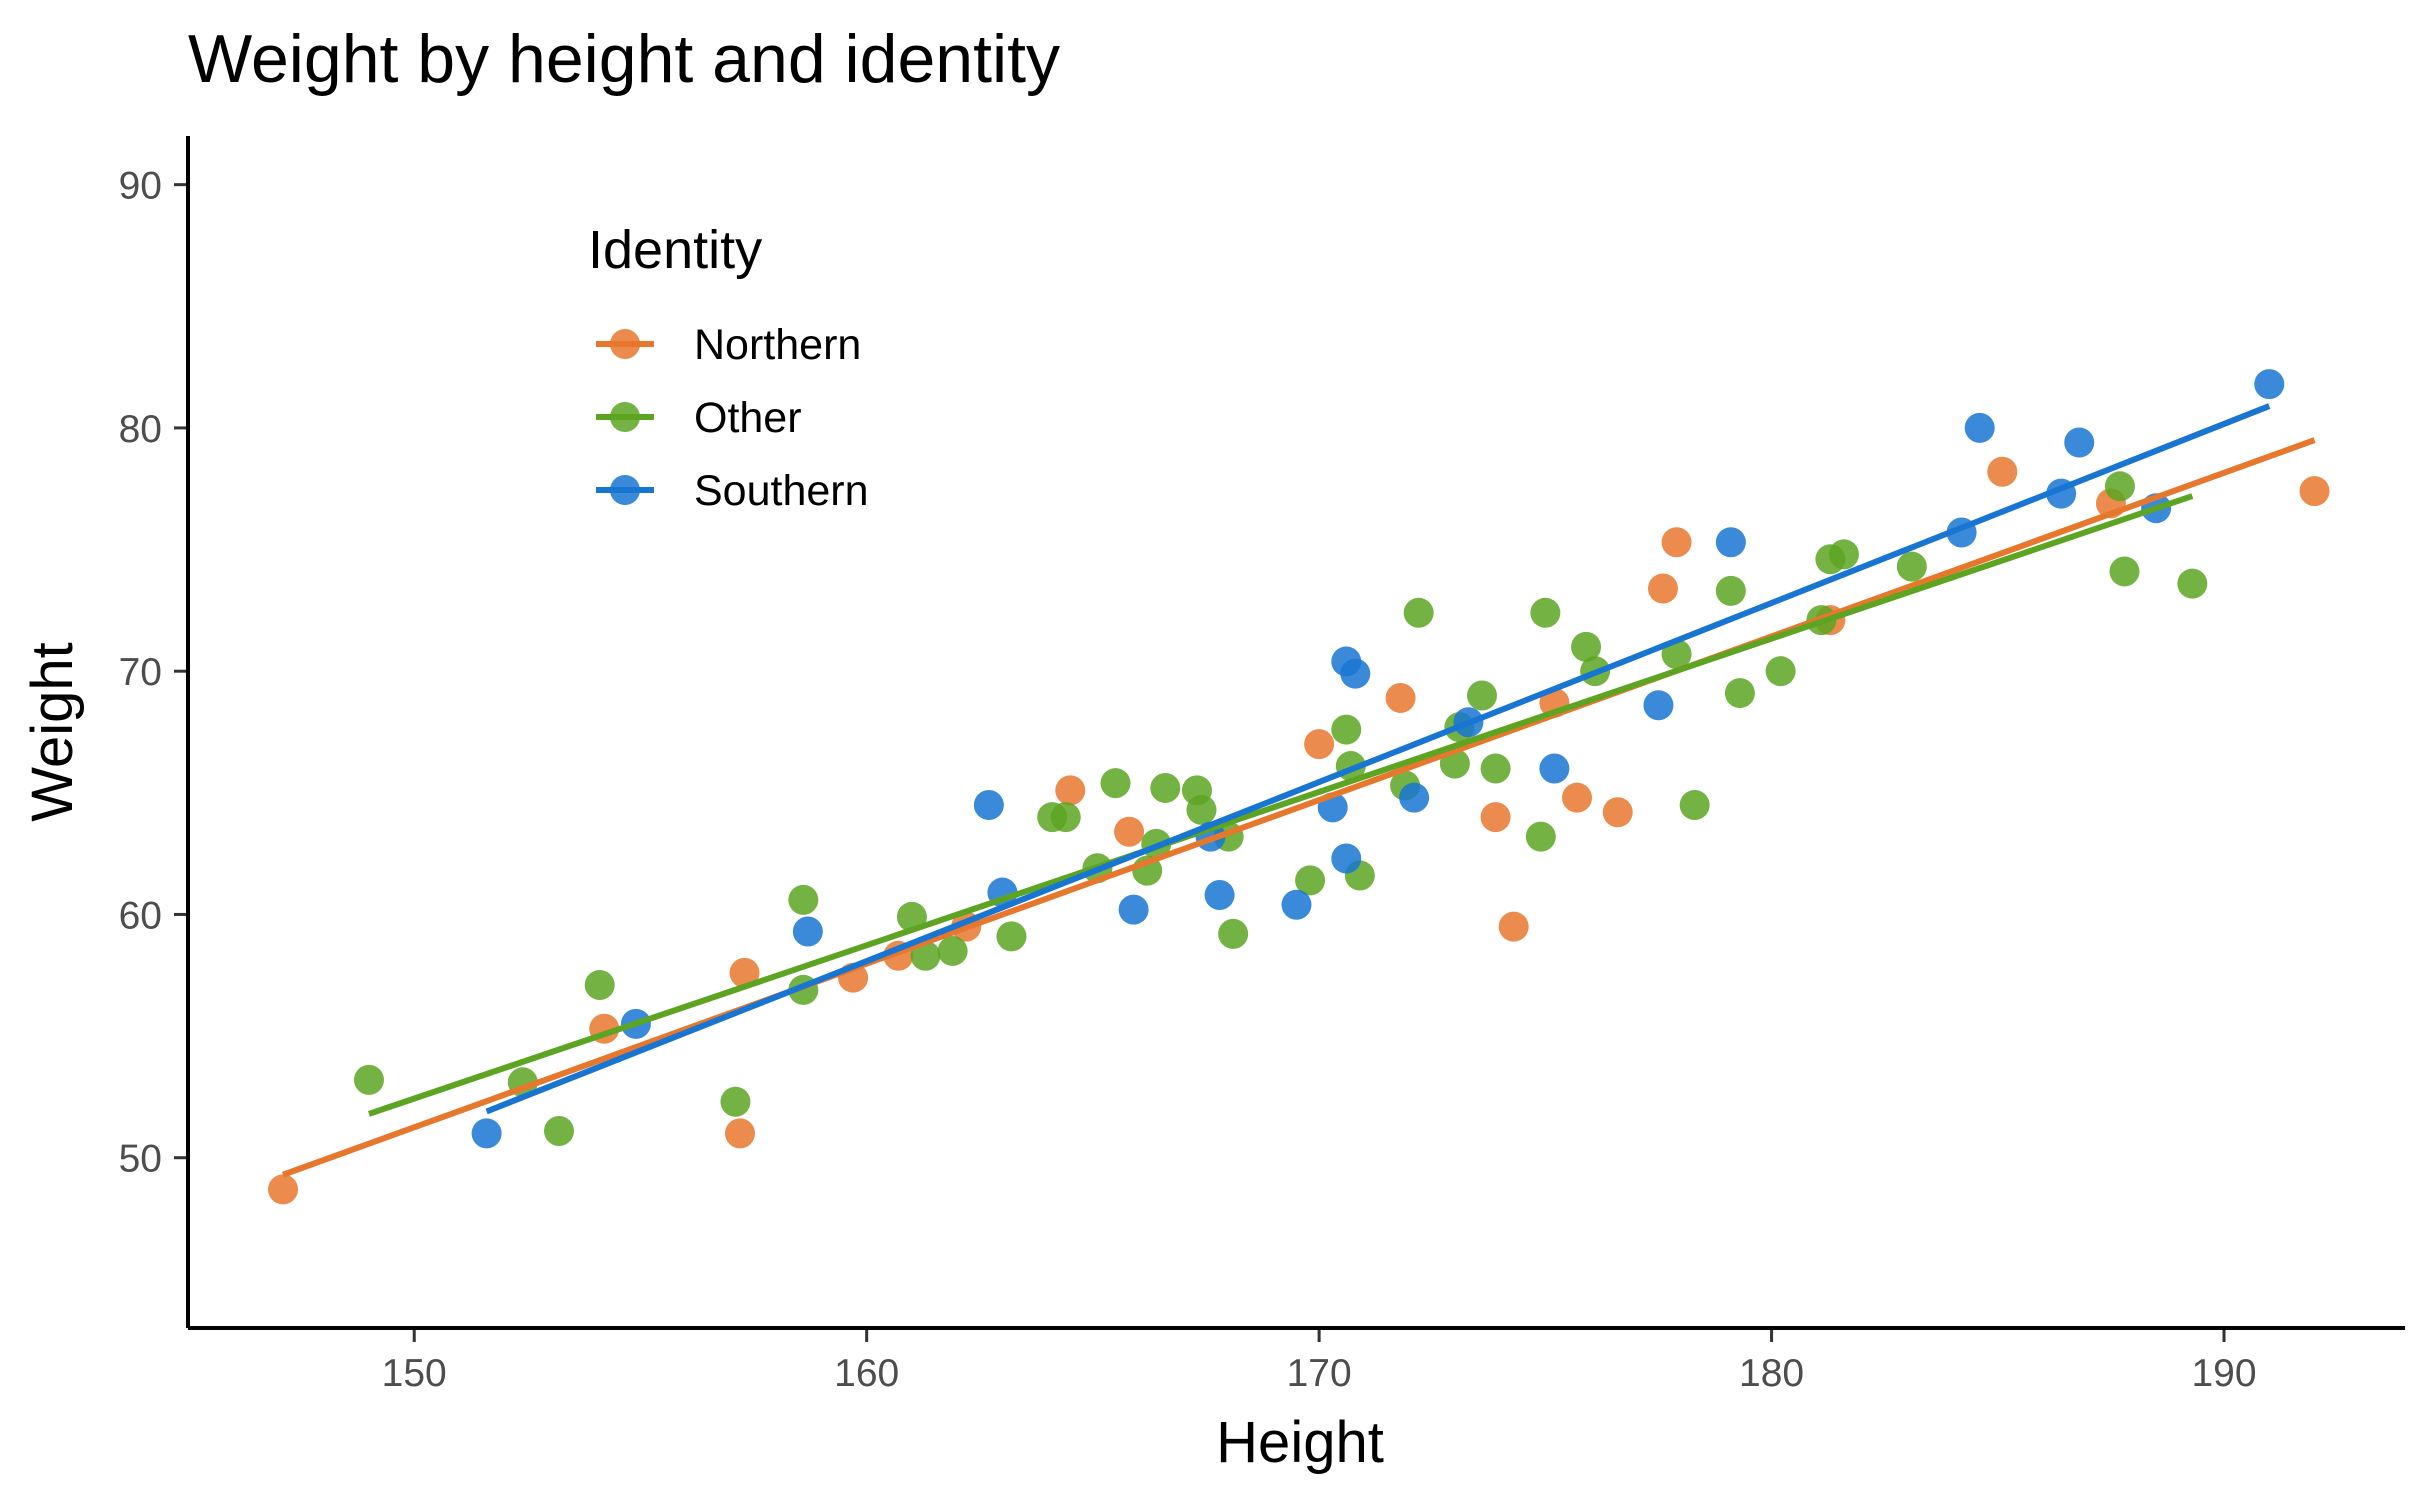 Image resolution: width=2427 pixels, height=1500 pixels. I want to click on y-tick-label: 50, so click(140, 1159).